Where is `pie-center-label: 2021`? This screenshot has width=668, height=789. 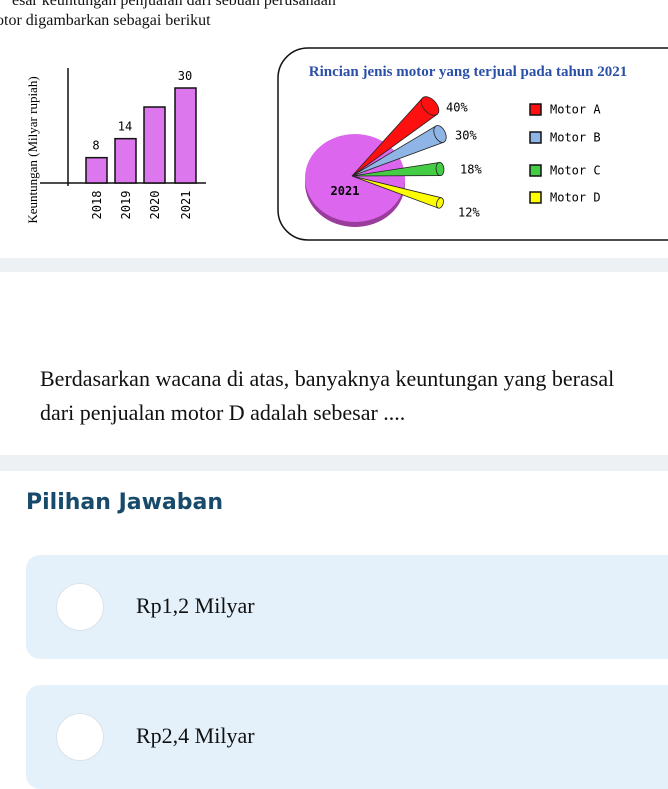 pie-center-label: 2021 is located at coordinates (345, 191).